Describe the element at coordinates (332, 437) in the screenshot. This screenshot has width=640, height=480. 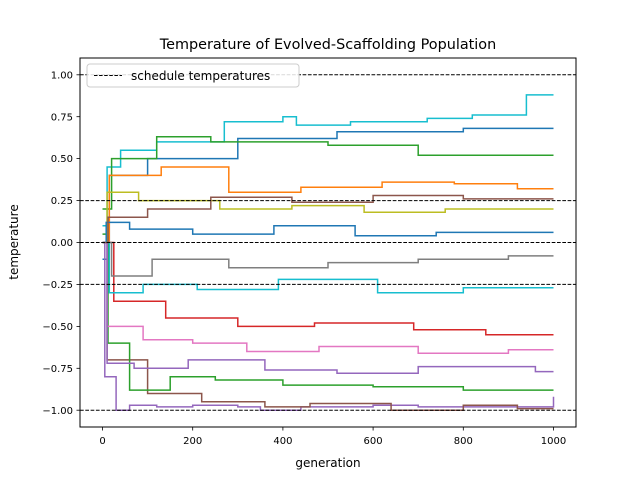
I see `x-axis: 0 200 400 600 800 1000` at that location.